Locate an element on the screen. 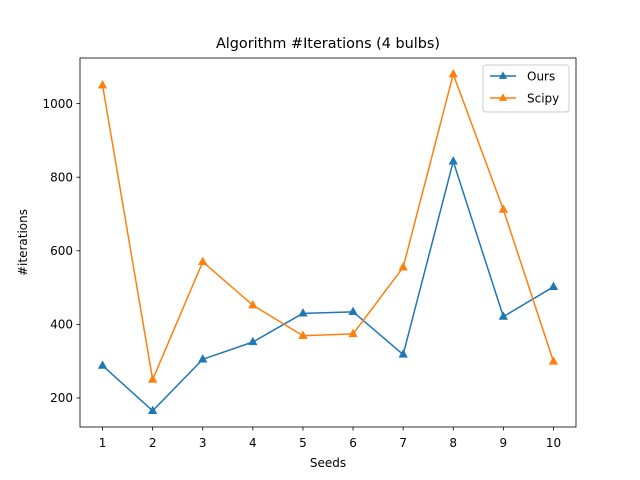 The image size is (640, 480). y-axis-ticks: 200 400 600 800 1000 is located at coordinates (61, 251).